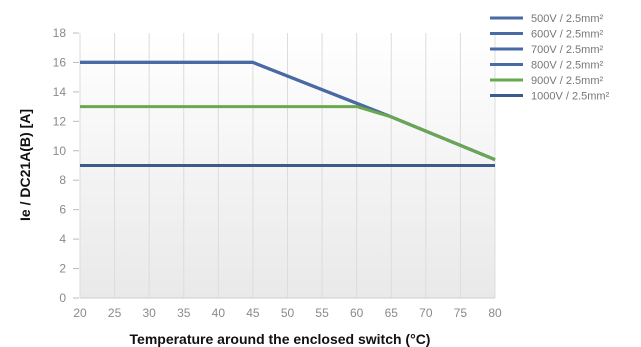 The image size is (641, 347). What do you see at coordinates (322, 313) in the screenshot?
I see `x-tick-label-7: 55` at bounding box center [322, 313].